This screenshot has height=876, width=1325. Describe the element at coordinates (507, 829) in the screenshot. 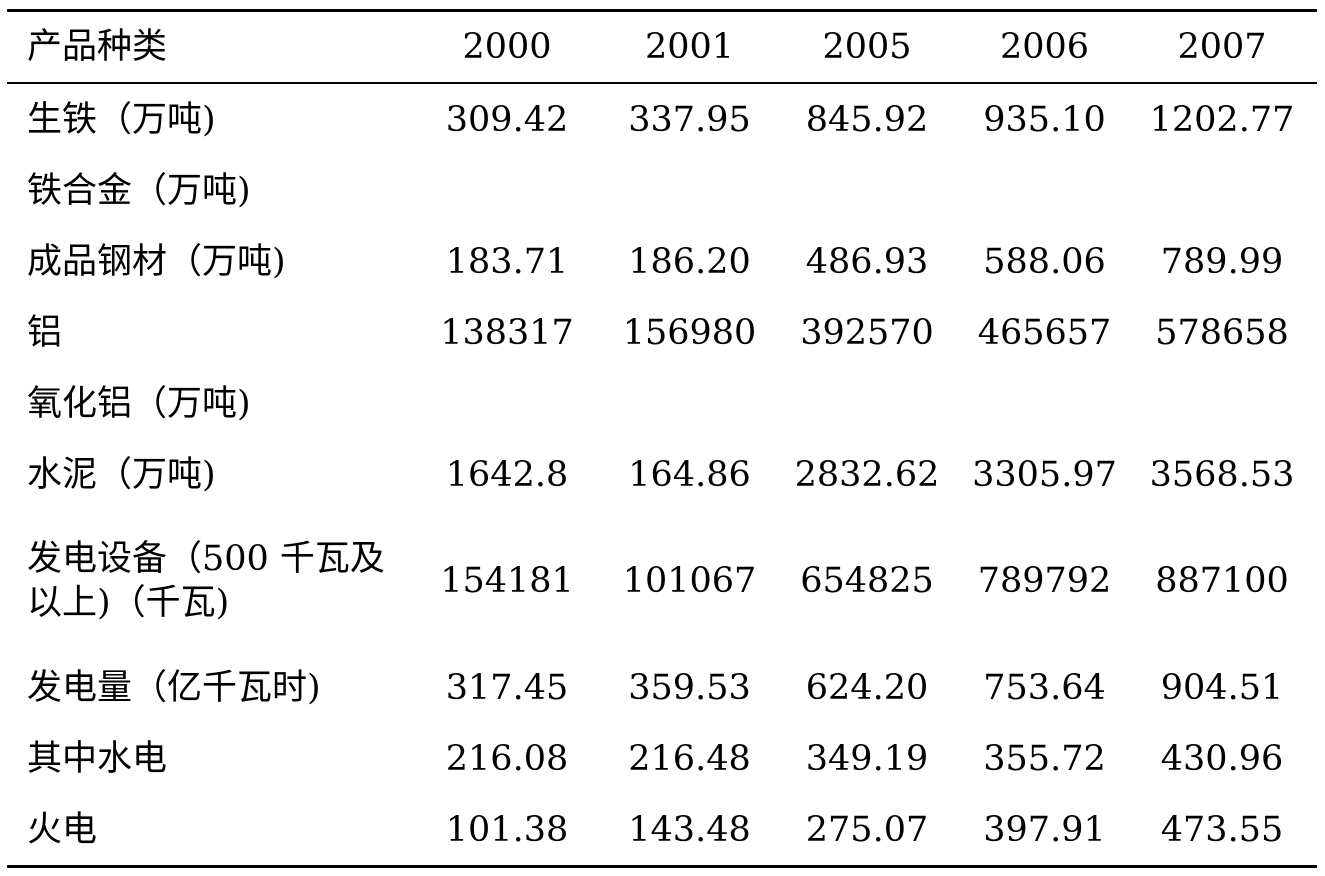

I see `table-cell: 101.38` at that location.